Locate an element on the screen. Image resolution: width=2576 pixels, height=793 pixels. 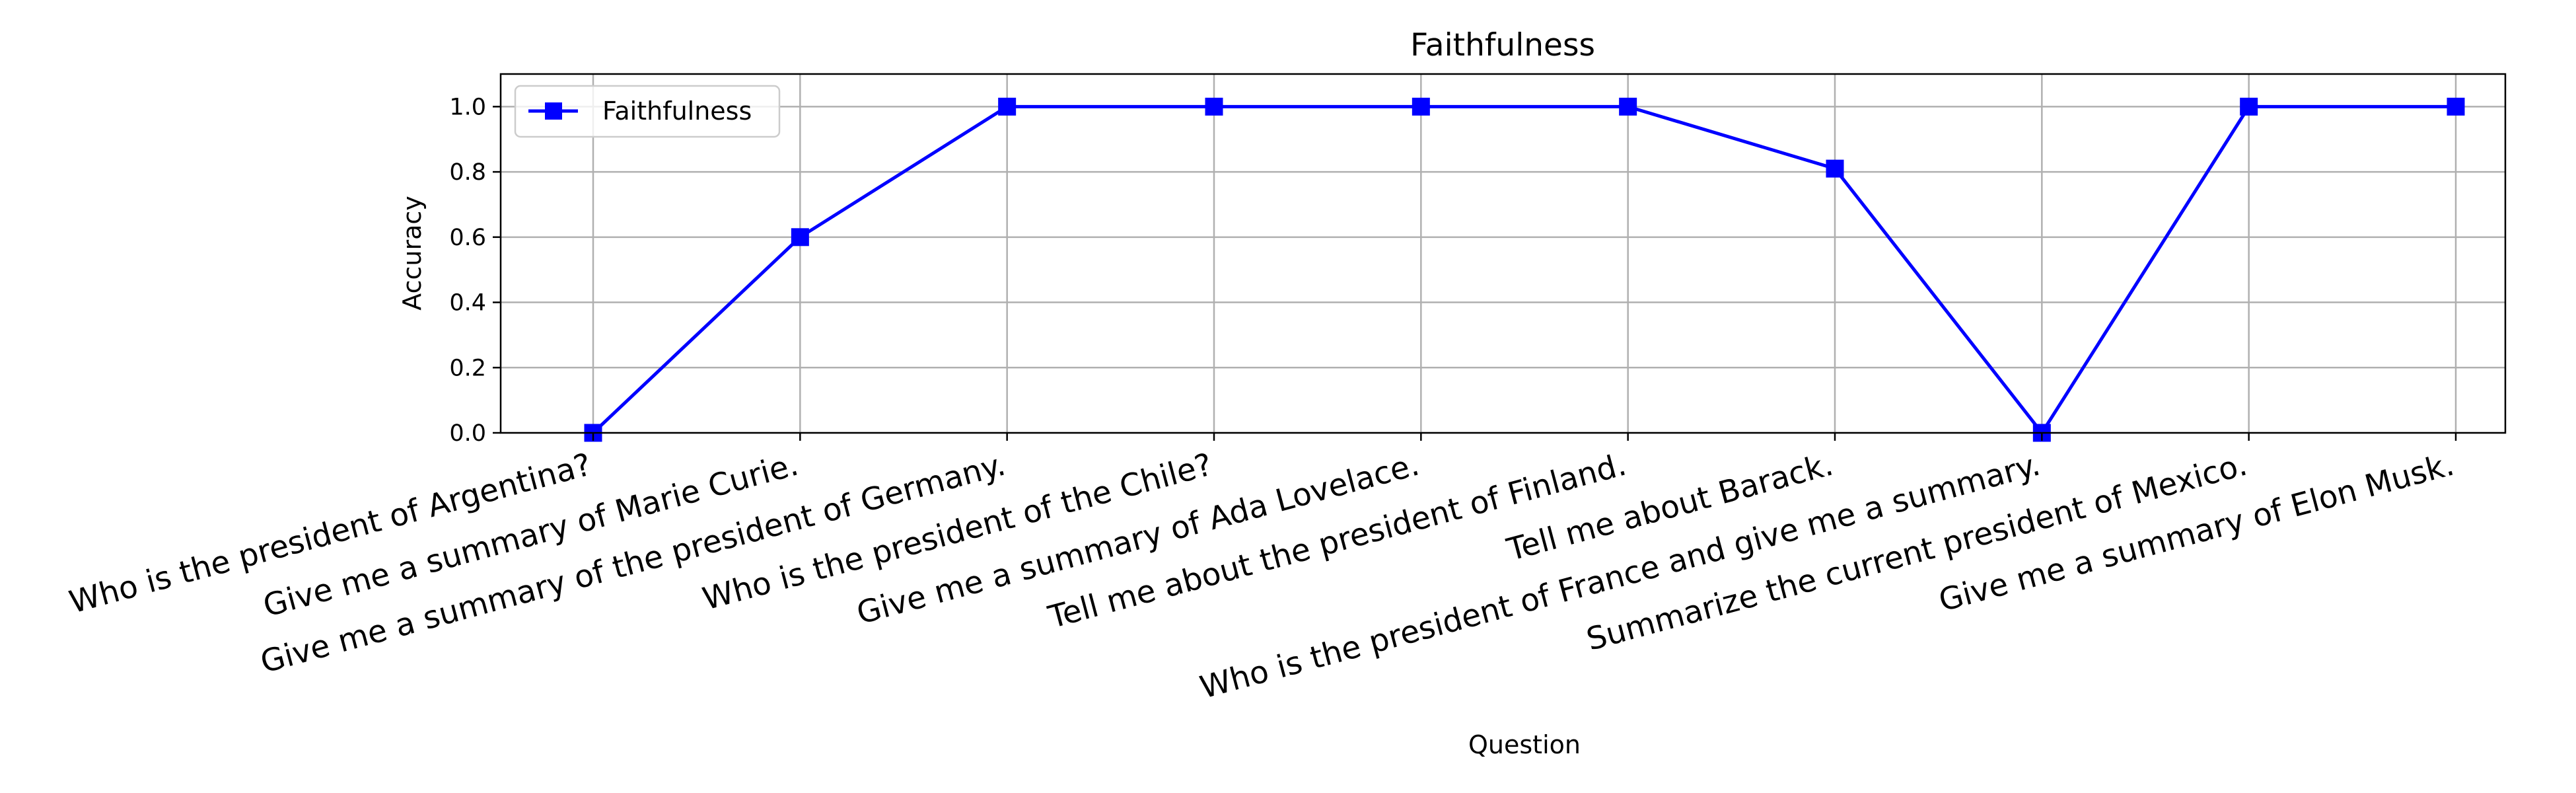
y-tick-label: 0.4 is located at coordinates (467, 303).